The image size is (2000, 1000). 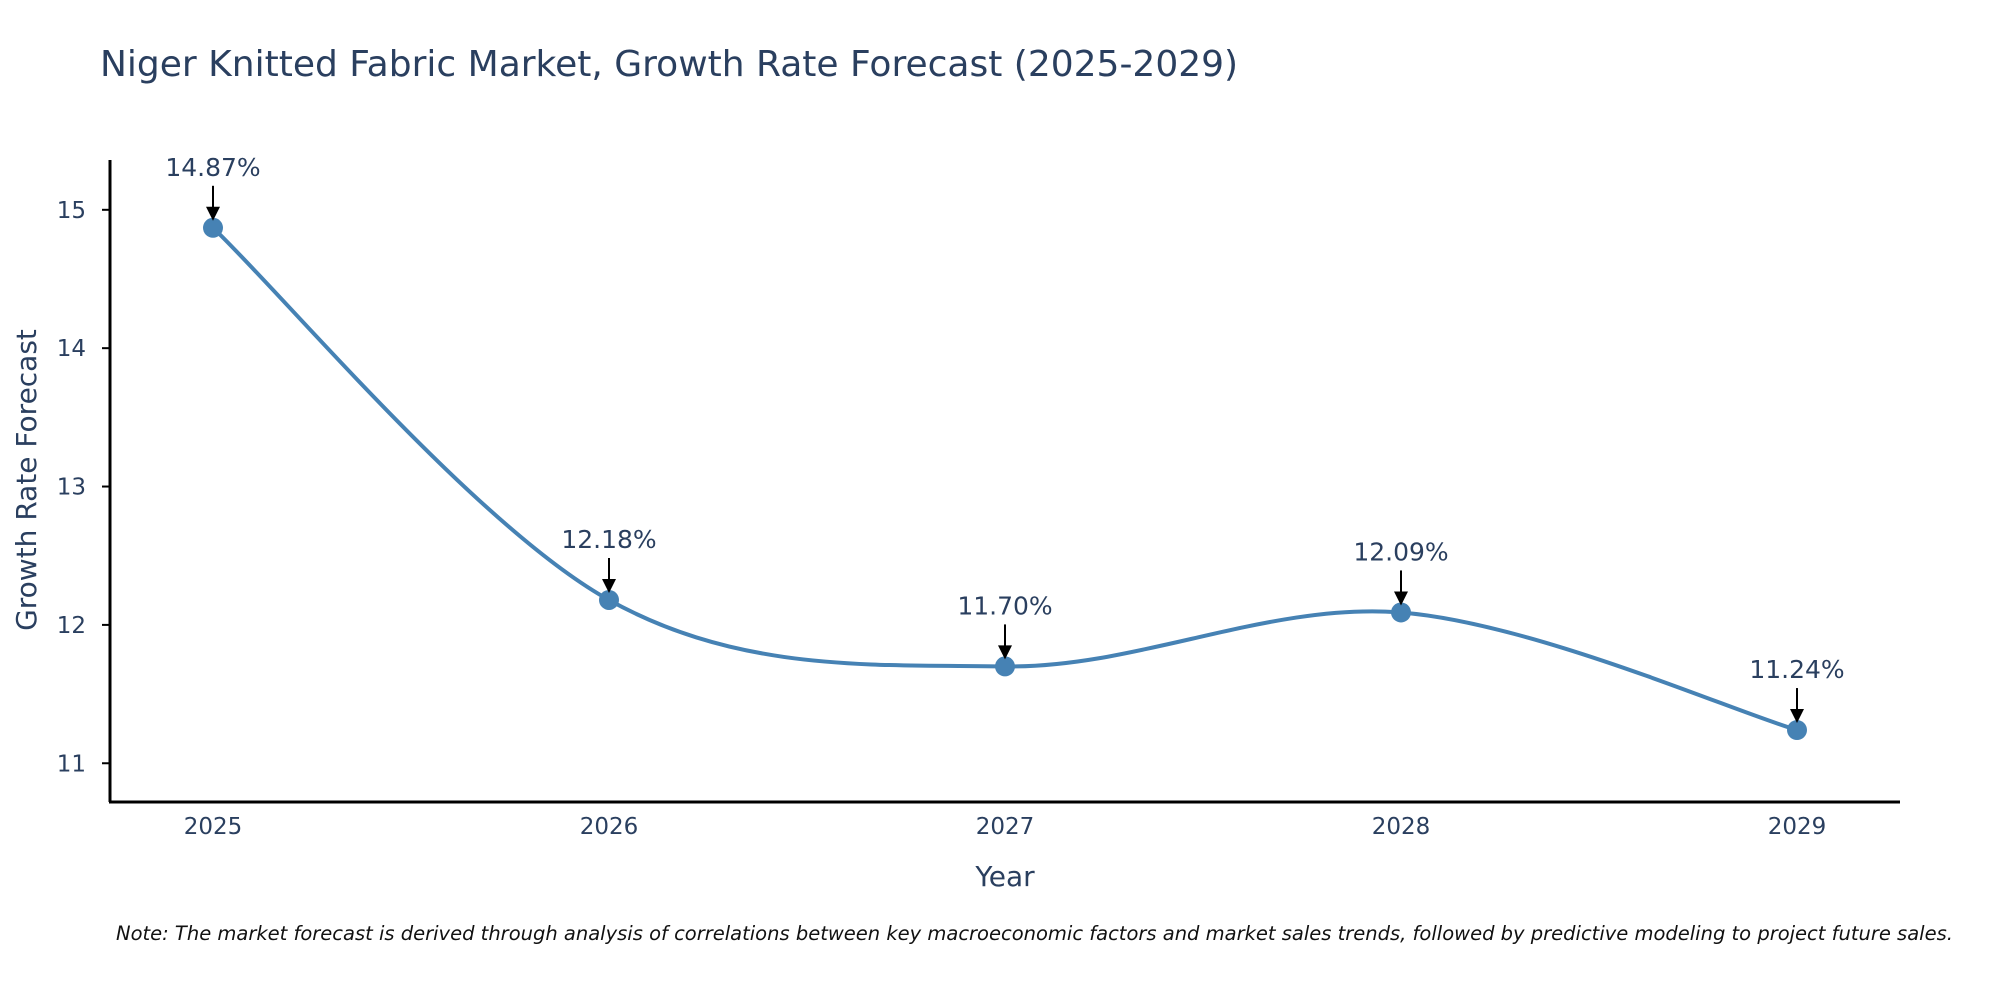 I want to click on data-label: 12.18%, so click(x=608, y=539).